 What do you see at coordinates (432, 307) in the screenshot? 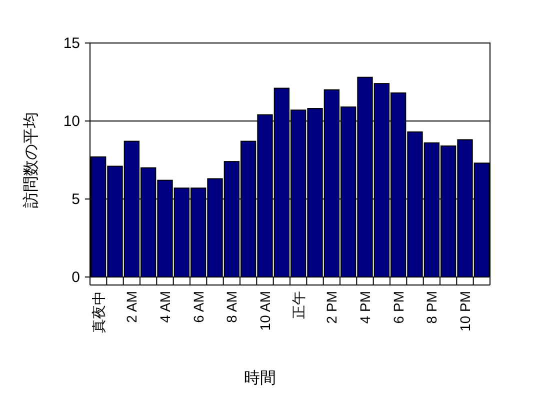
I see `x-tick-label: 8 PM` at bounding box center [432, 307].